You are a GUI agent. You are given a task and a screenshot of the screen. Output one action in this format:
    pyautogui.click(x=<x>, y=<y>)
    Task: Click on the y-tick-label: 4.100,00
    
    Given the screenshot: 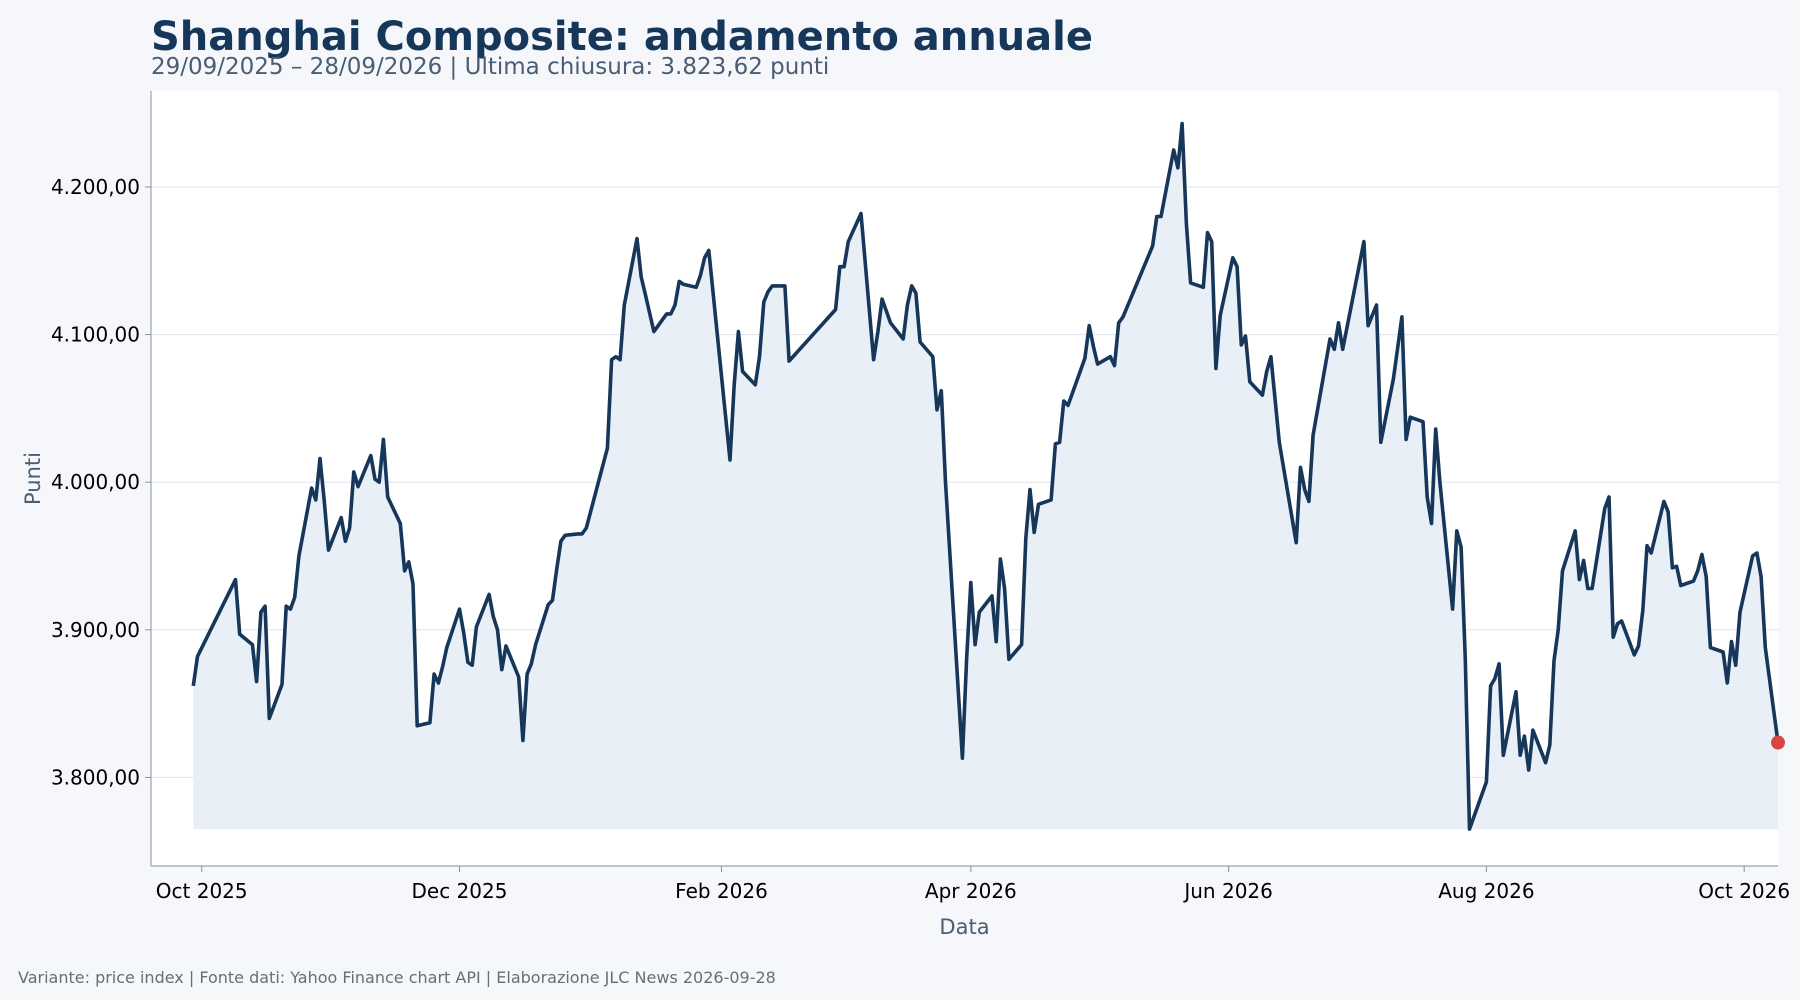 What is the action you would take?
    pyautogui.click(x=95, y=335)
    